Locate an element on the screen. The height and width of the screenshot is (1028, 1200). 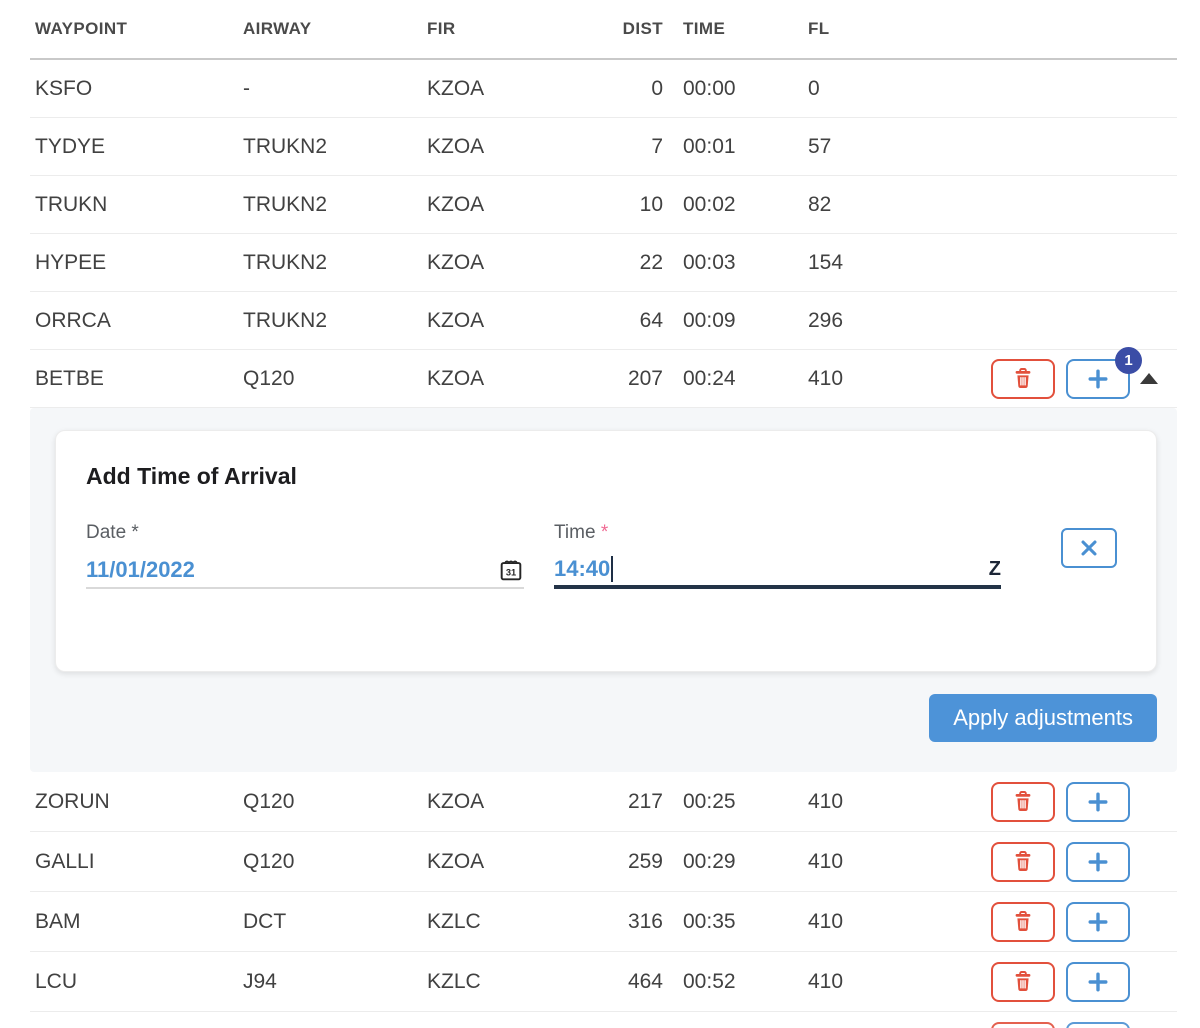
date-label: Date * is located at coordinates (112, 532).